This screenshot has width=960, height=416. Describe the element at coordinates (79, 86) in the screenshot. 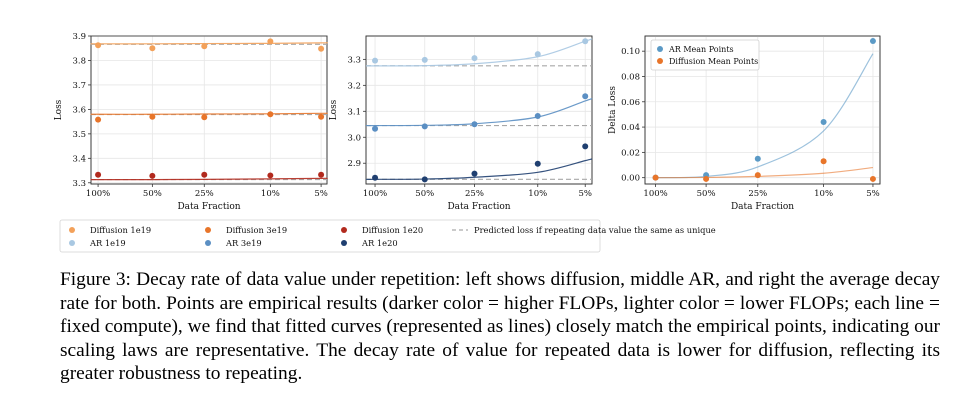

I see `y-tick-label: 3.7` at that location.